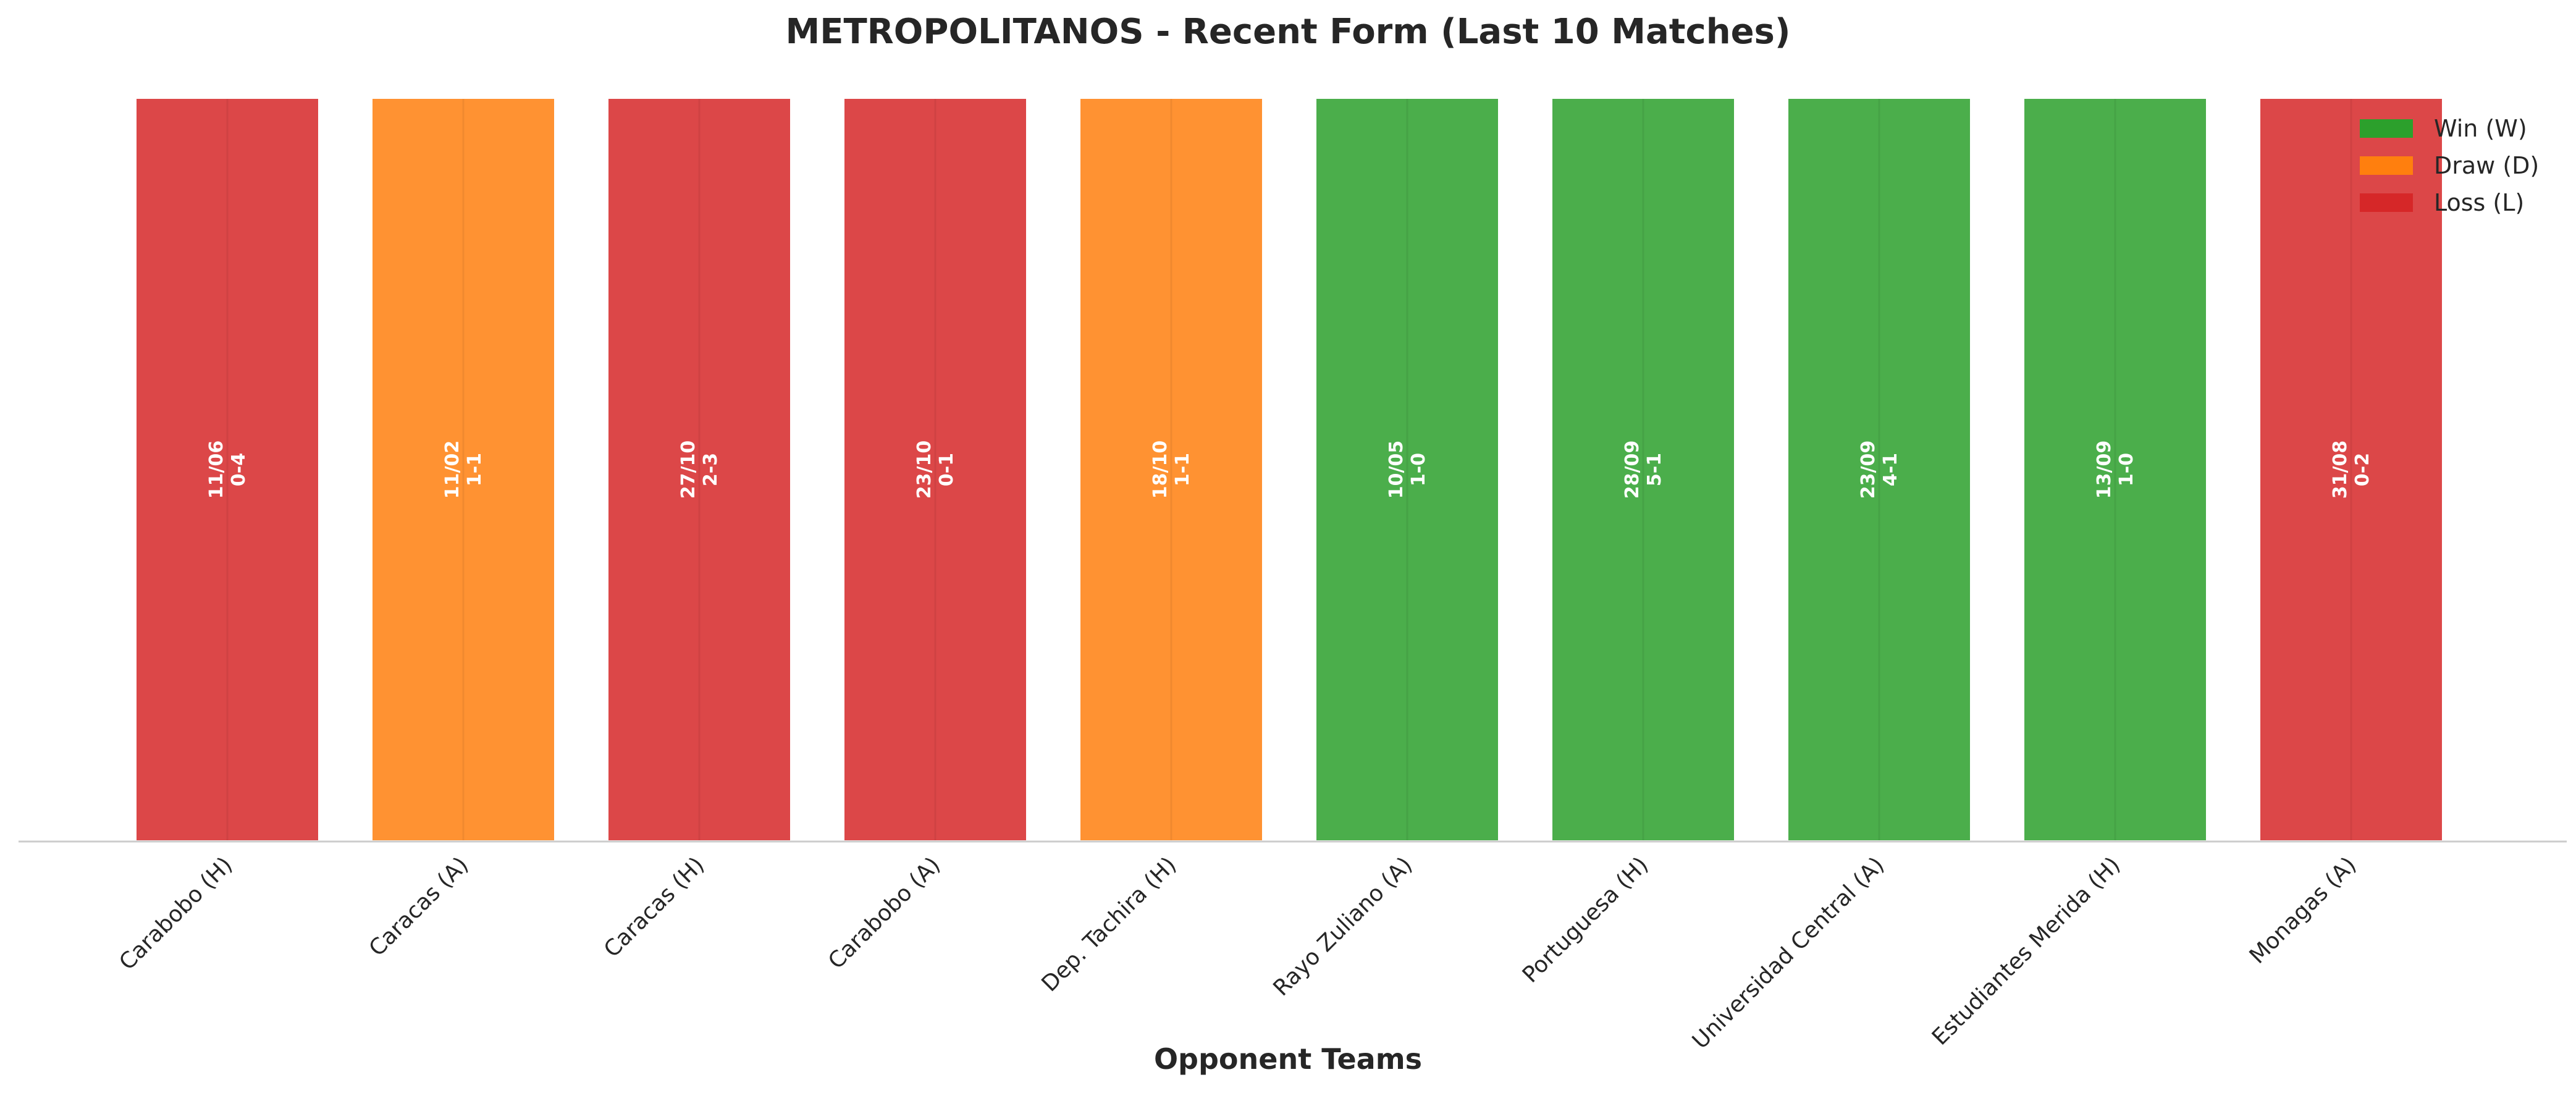  What do you see at coordinates (1288, 1059) in the screenshot?
I see `x-axis-label: Opponent Teams` at bounding box center [1288, 1059].